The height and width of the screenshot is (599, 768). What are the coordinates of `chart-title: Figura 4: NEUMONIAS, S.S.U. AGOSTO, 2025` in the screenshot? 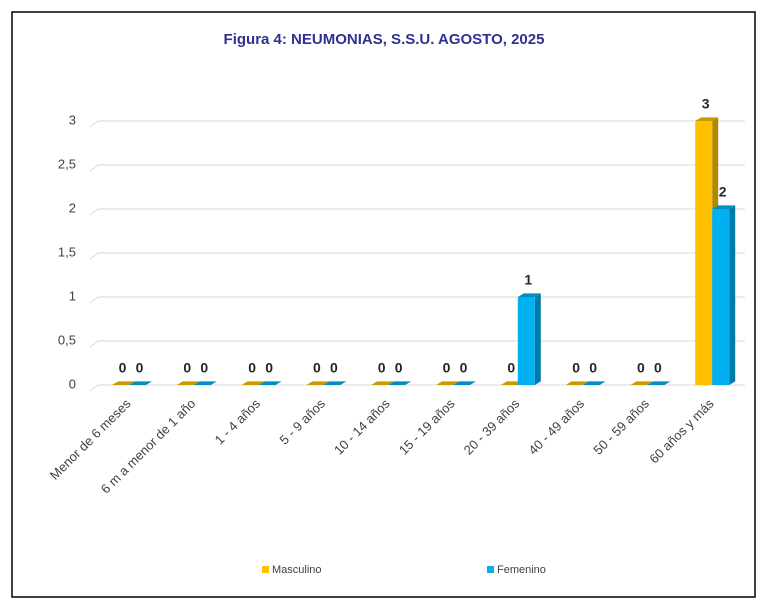 It's located at (384, 39).